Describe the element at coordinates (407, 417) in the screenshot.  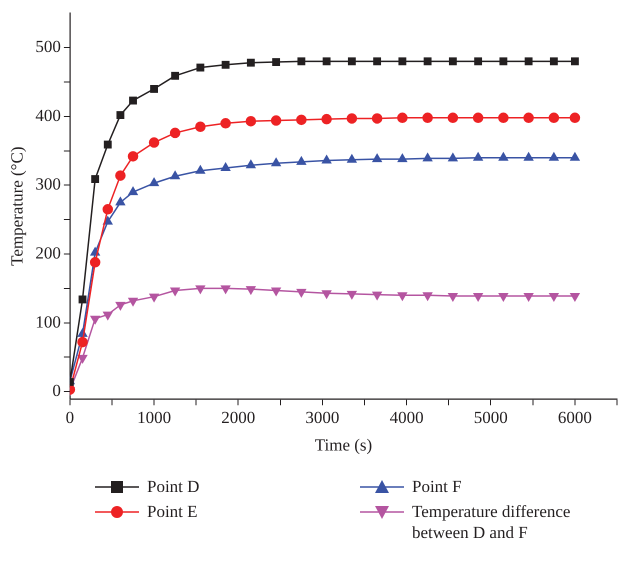
I see `x-tick-label: 4000` at that location.